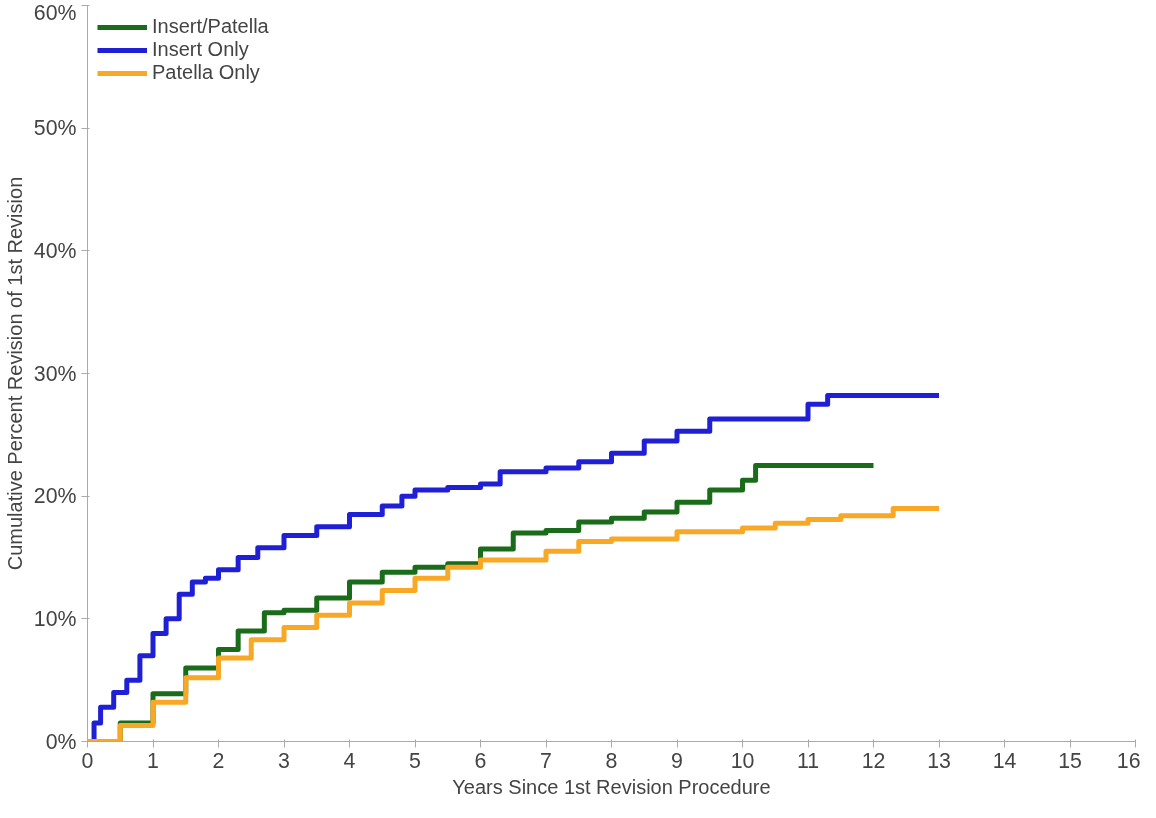  Describe the element at coordinates (742, 760) in the screenshot. I see `x-tick-label: 10` at that location.